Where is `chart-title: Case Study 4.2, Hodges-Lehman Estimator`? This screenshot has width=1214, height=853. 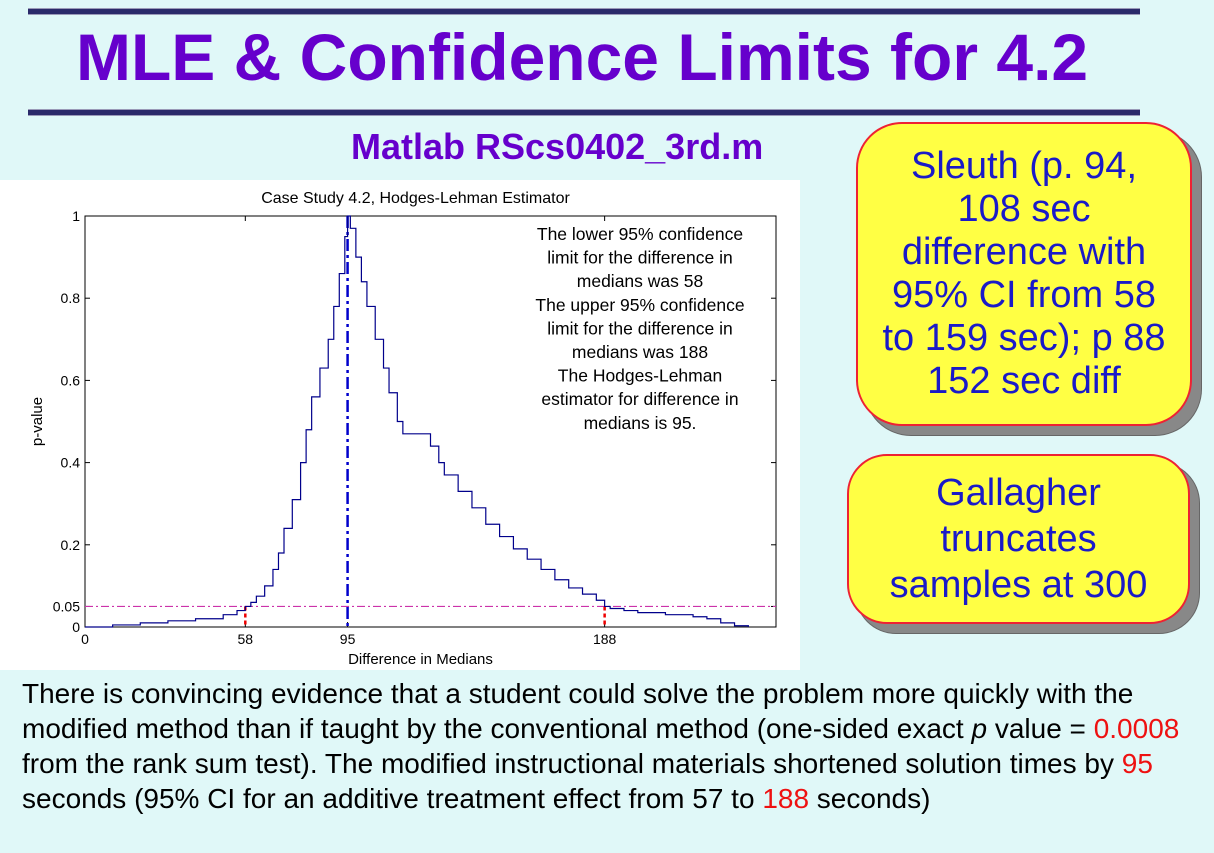
chart-title: Case Study 4.2, Hodges-Lehman Estimator is located at coordinates (415, 198).